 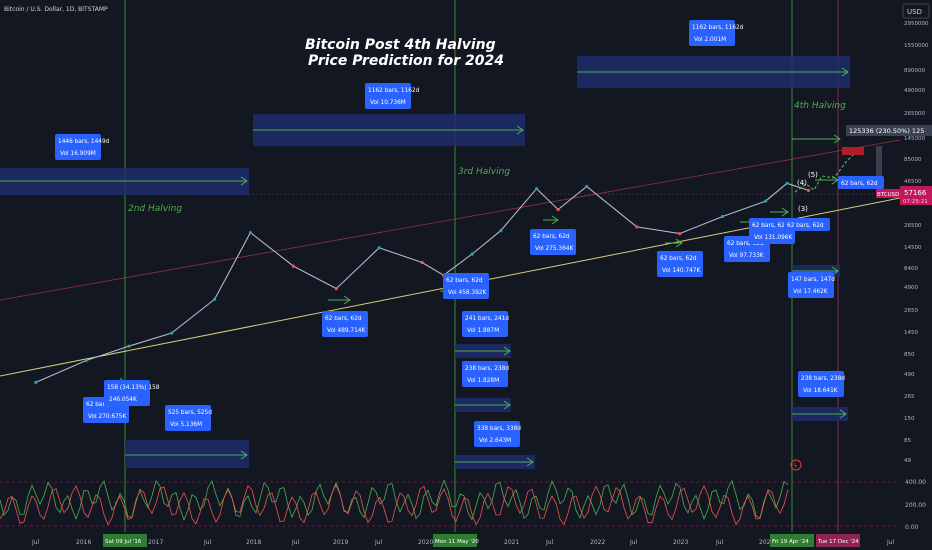 I want to click on symbol-line: Bitcoin / U.S. Dollar, 1D, BITSTAMP, so click(x=56, y=9).